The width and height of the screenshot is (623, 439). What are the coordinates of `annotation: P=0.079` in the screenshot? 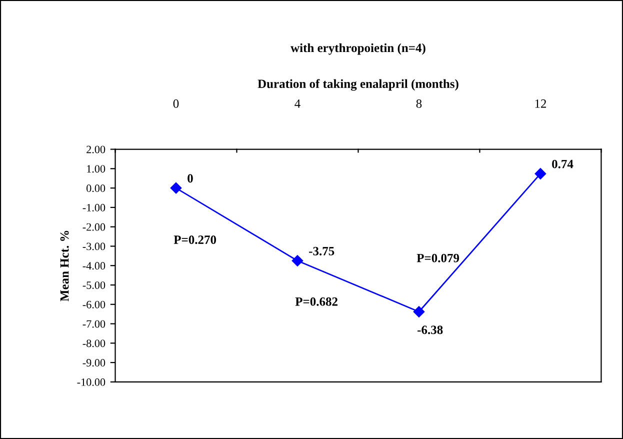 It's located at (438, 258).